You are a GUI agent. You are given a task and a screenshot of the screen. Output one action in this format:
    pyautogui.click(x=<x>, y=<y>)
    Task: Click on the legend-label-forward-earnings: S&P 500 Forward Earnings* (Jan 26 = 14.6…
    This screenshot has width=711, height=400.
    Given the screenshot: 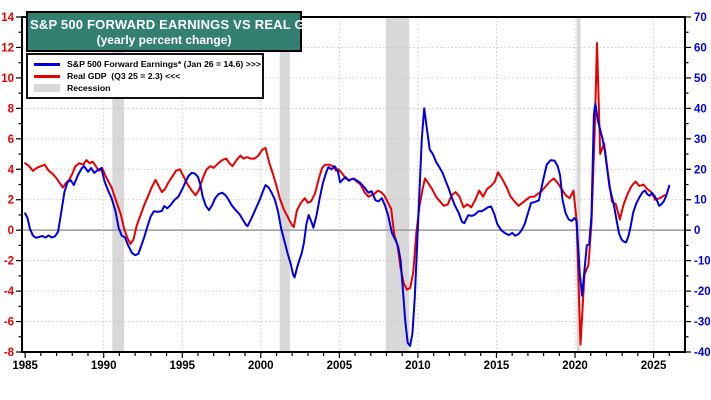 What is the action you would take?
    pyautogui.click(x=164, y=64)
    